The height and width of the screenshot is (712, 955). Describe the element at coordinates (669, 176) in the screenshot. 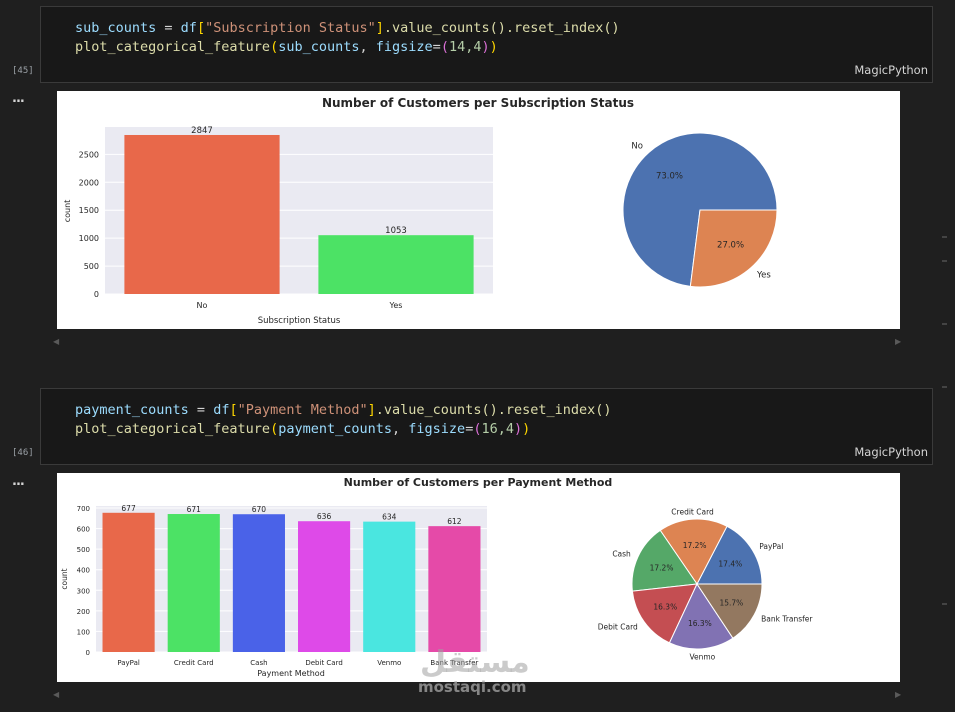

I see `pie-pct-label: 73.0%` at that location.